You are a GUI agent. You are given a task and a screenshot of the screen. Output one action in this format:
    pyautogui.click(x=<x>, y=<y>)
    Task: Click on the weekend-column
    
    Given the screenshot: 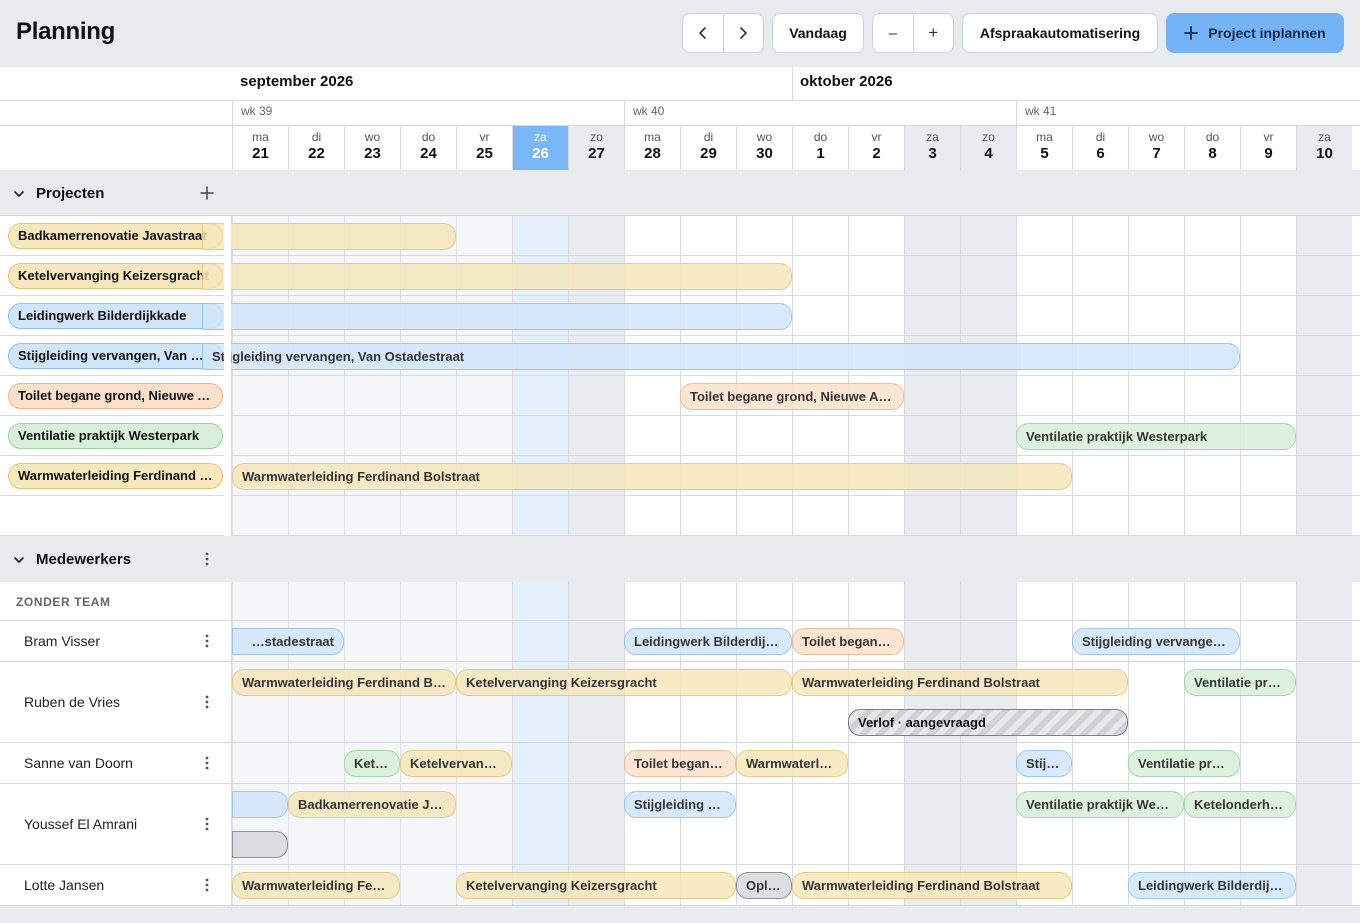 What is the action you would take?
    pyautogui.click(x=1324, y=744)
    